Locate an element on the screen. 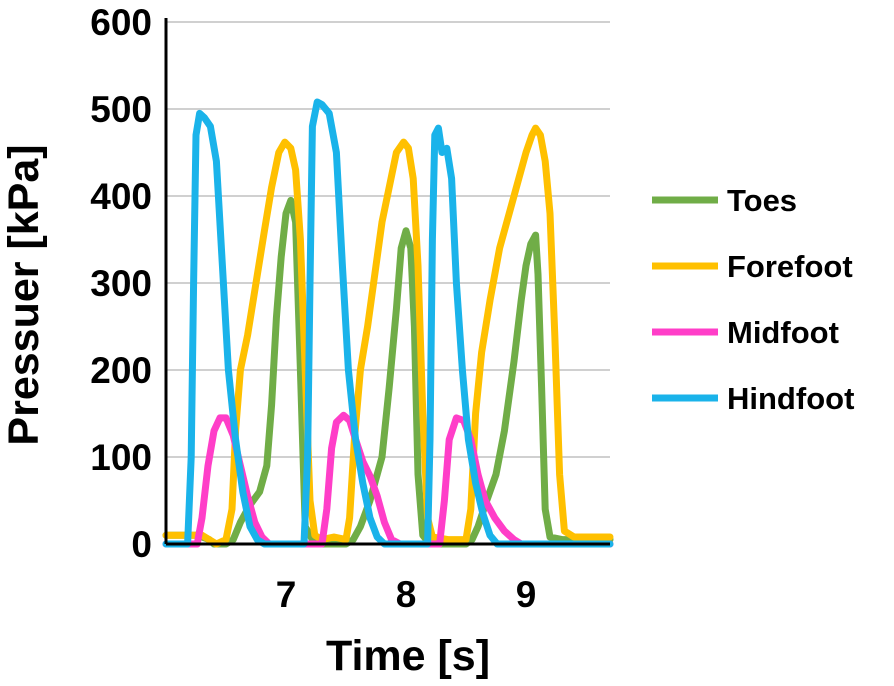  y-axis-ticks: 0 100 200 300 400 500 600 is located at coordinates (121, 283).